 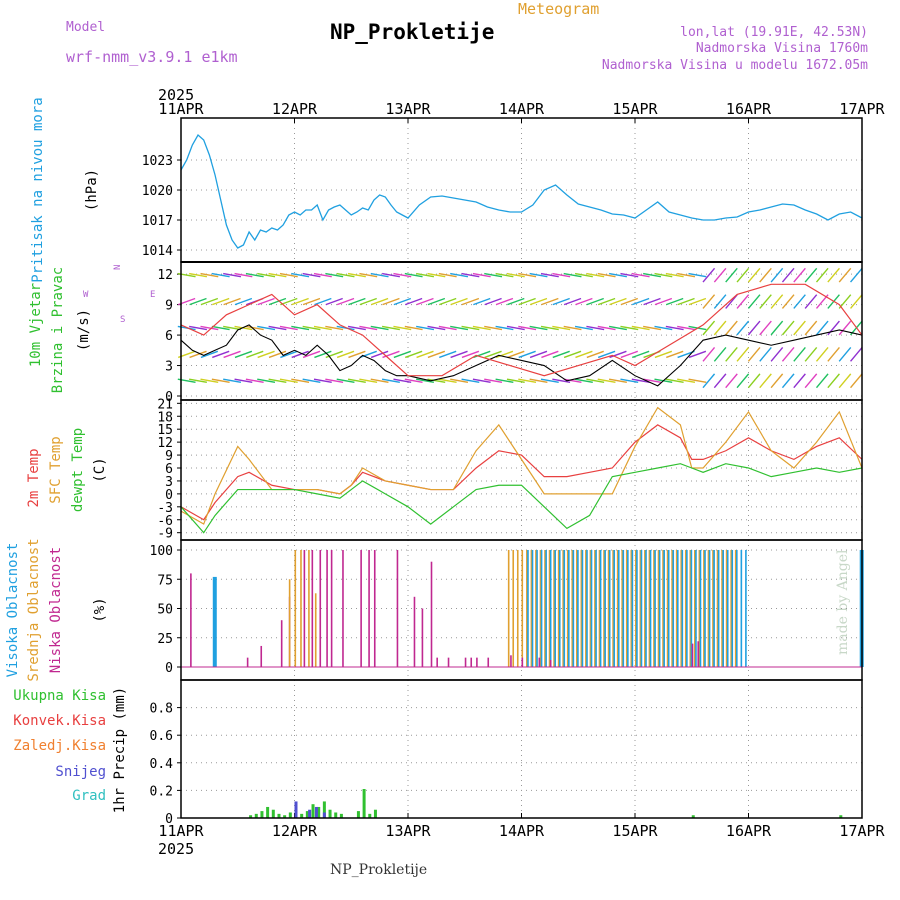 I want to click on y-tick-label: 6, so click(x=169, y=469).